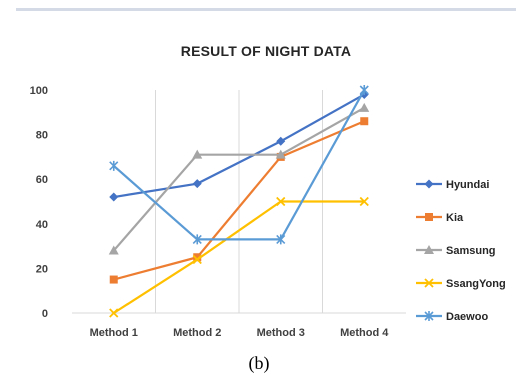 This screenshot has height=385, width=518. Describe the element at coordinates (197, 333) in the screenshot. I see `x-tick-label: Method 2` at that location.